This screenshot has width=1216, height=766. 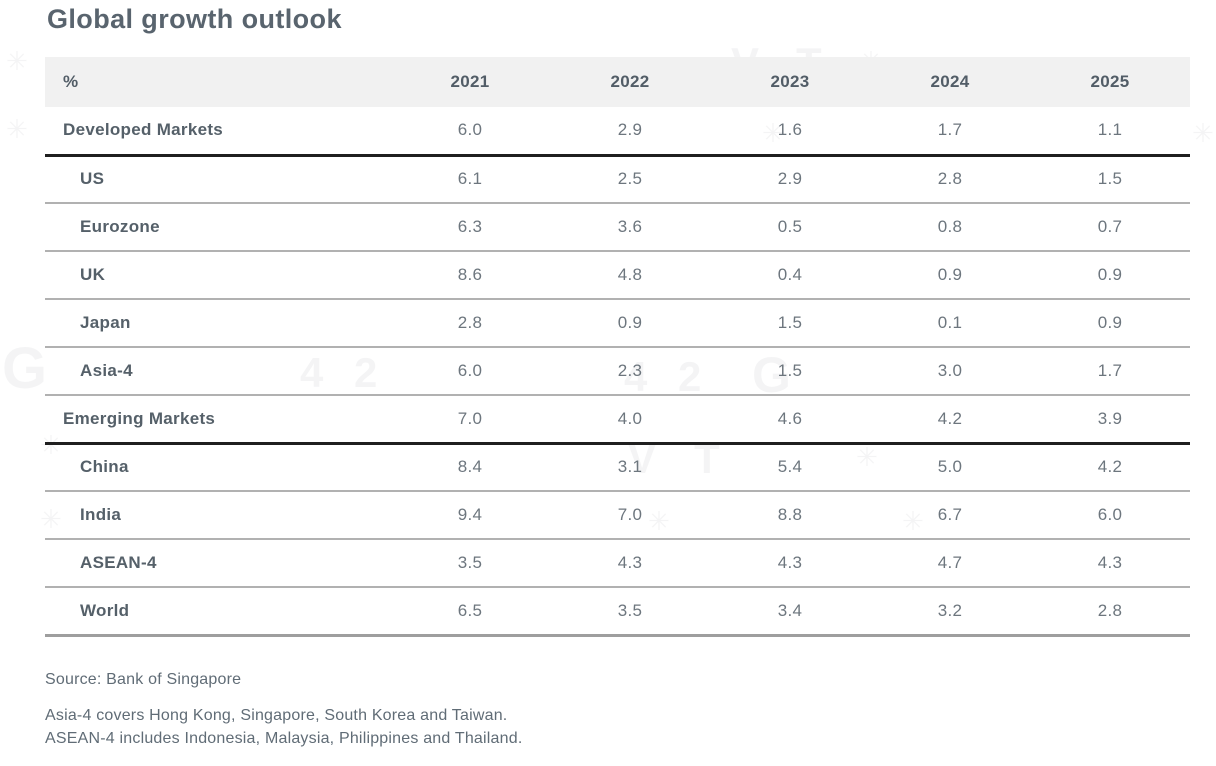 What do you see at coordinates (1110, 418) in the screenshot?
I see `value-cell: 3.9` at bounding box center [1110, 418].